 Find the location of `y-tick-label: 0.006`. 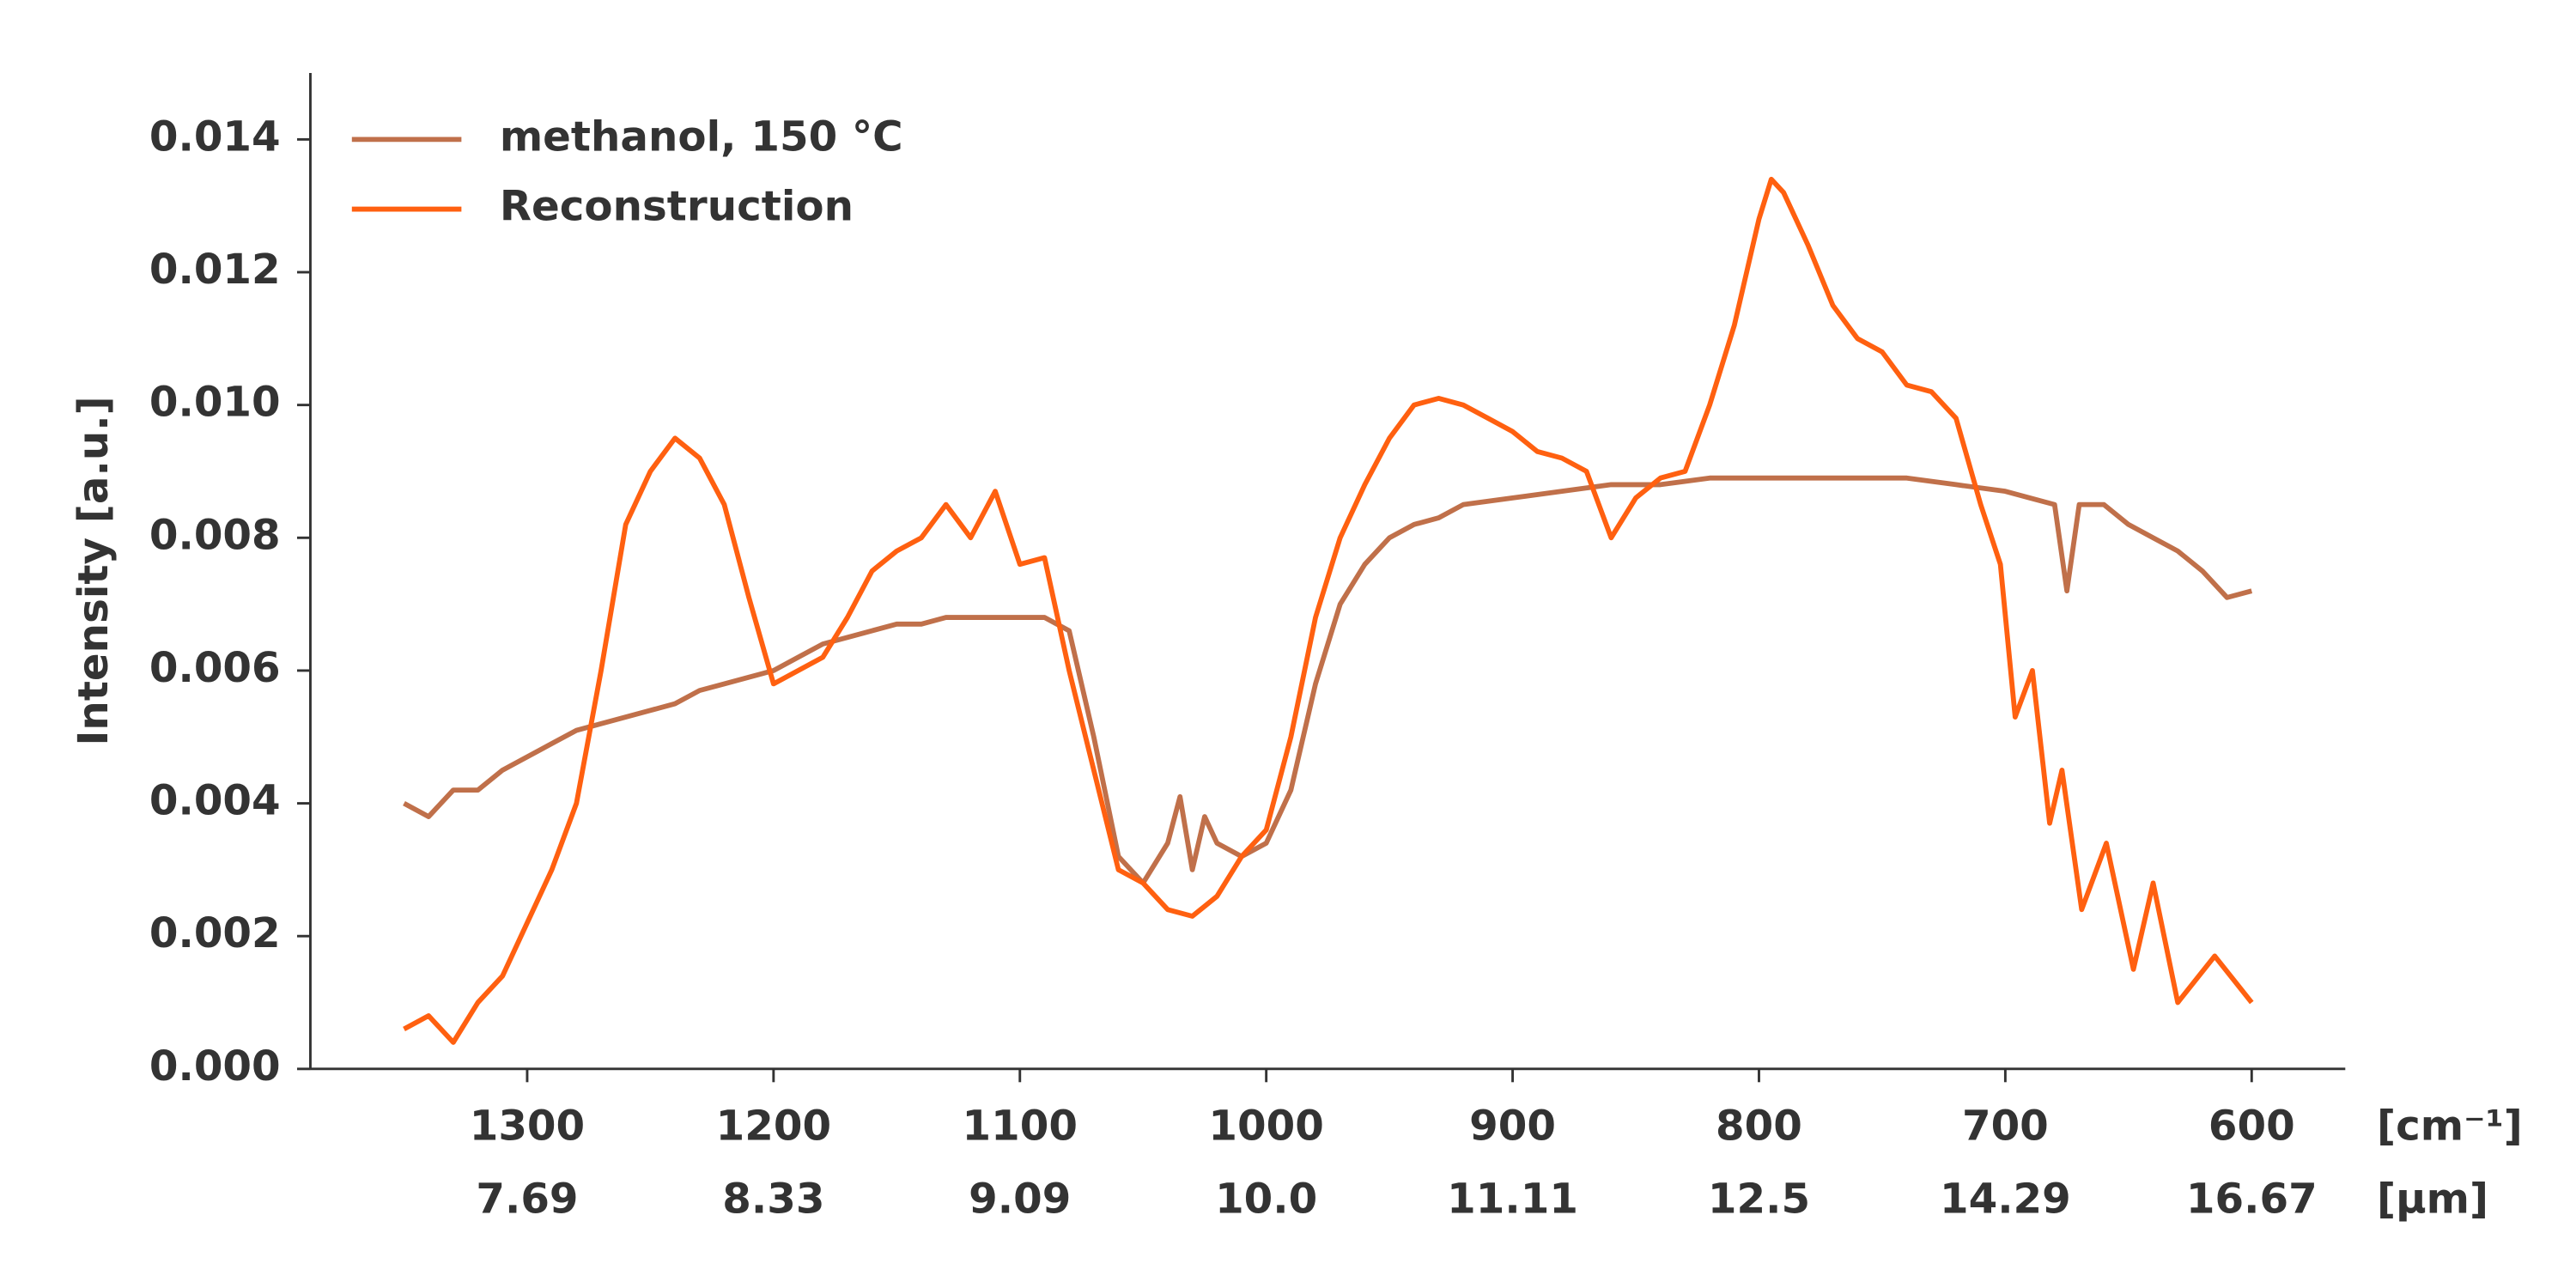

y-tick-label: 0.006 is located at coordinates (215, 668).